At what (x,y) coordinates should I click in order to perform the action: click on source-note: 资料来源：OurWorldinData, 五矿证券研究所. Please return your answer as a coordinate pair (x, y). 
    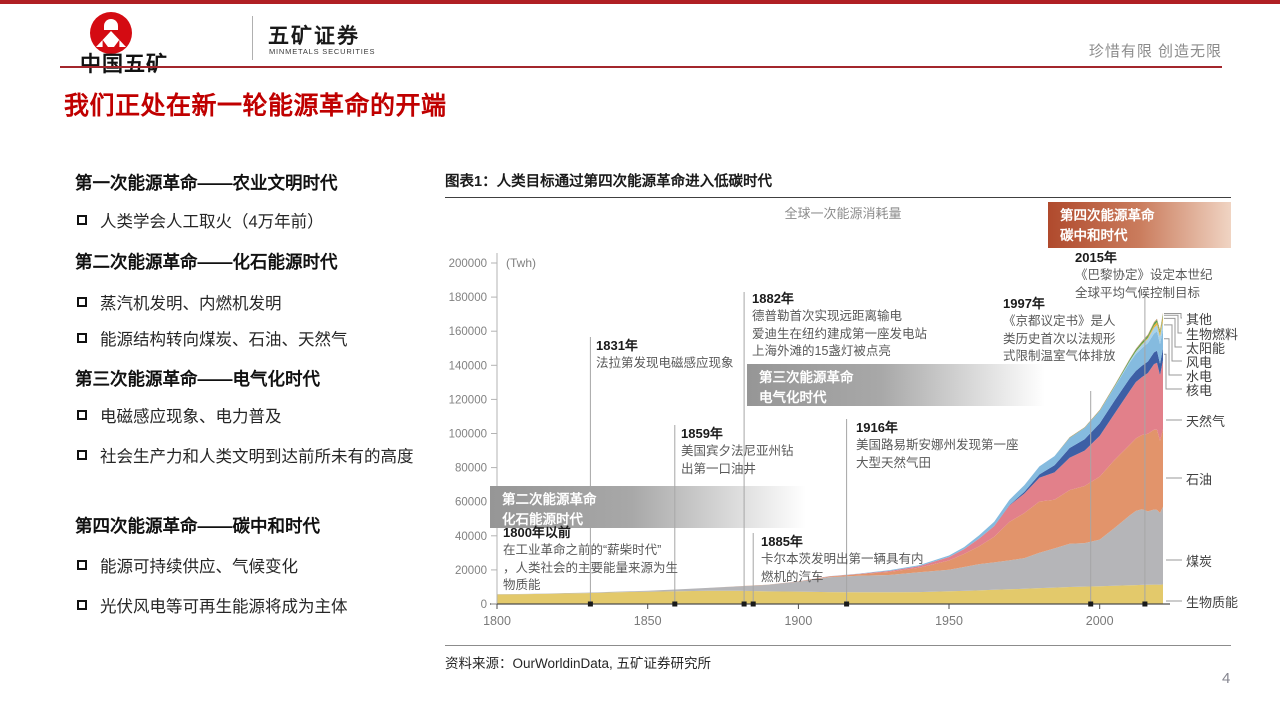
    Looking at the image, I should click on (578, 663).